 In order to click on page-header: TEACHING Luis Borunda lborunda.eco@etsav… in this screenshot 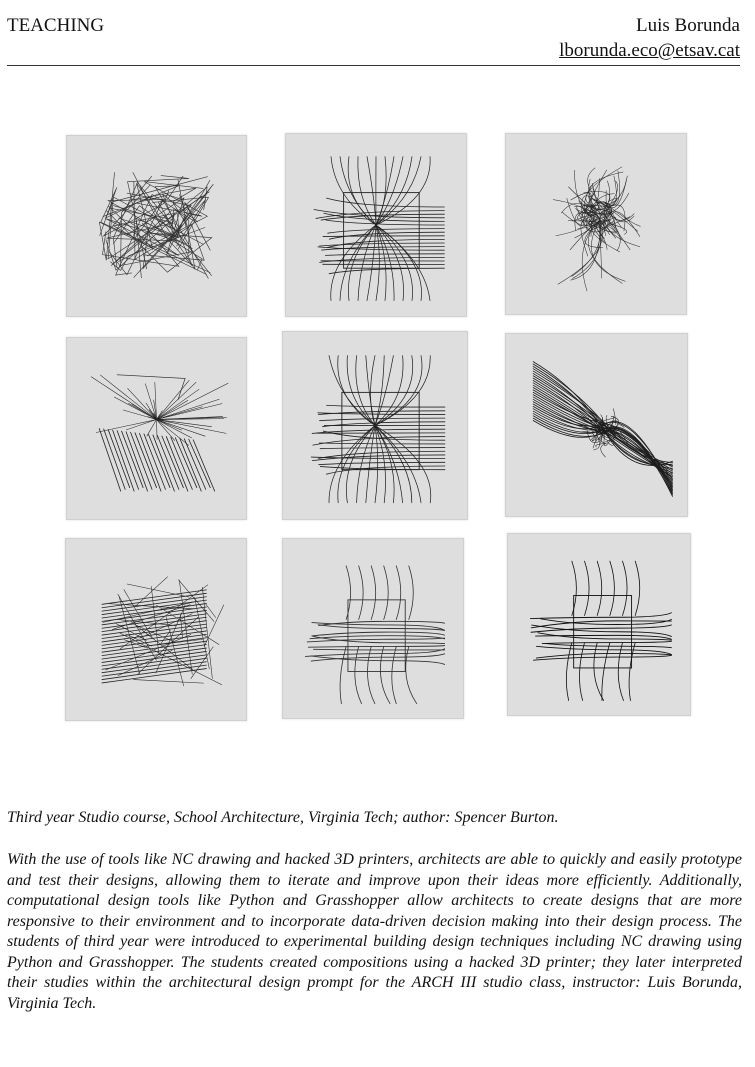, I will do `click(377, 33)`.